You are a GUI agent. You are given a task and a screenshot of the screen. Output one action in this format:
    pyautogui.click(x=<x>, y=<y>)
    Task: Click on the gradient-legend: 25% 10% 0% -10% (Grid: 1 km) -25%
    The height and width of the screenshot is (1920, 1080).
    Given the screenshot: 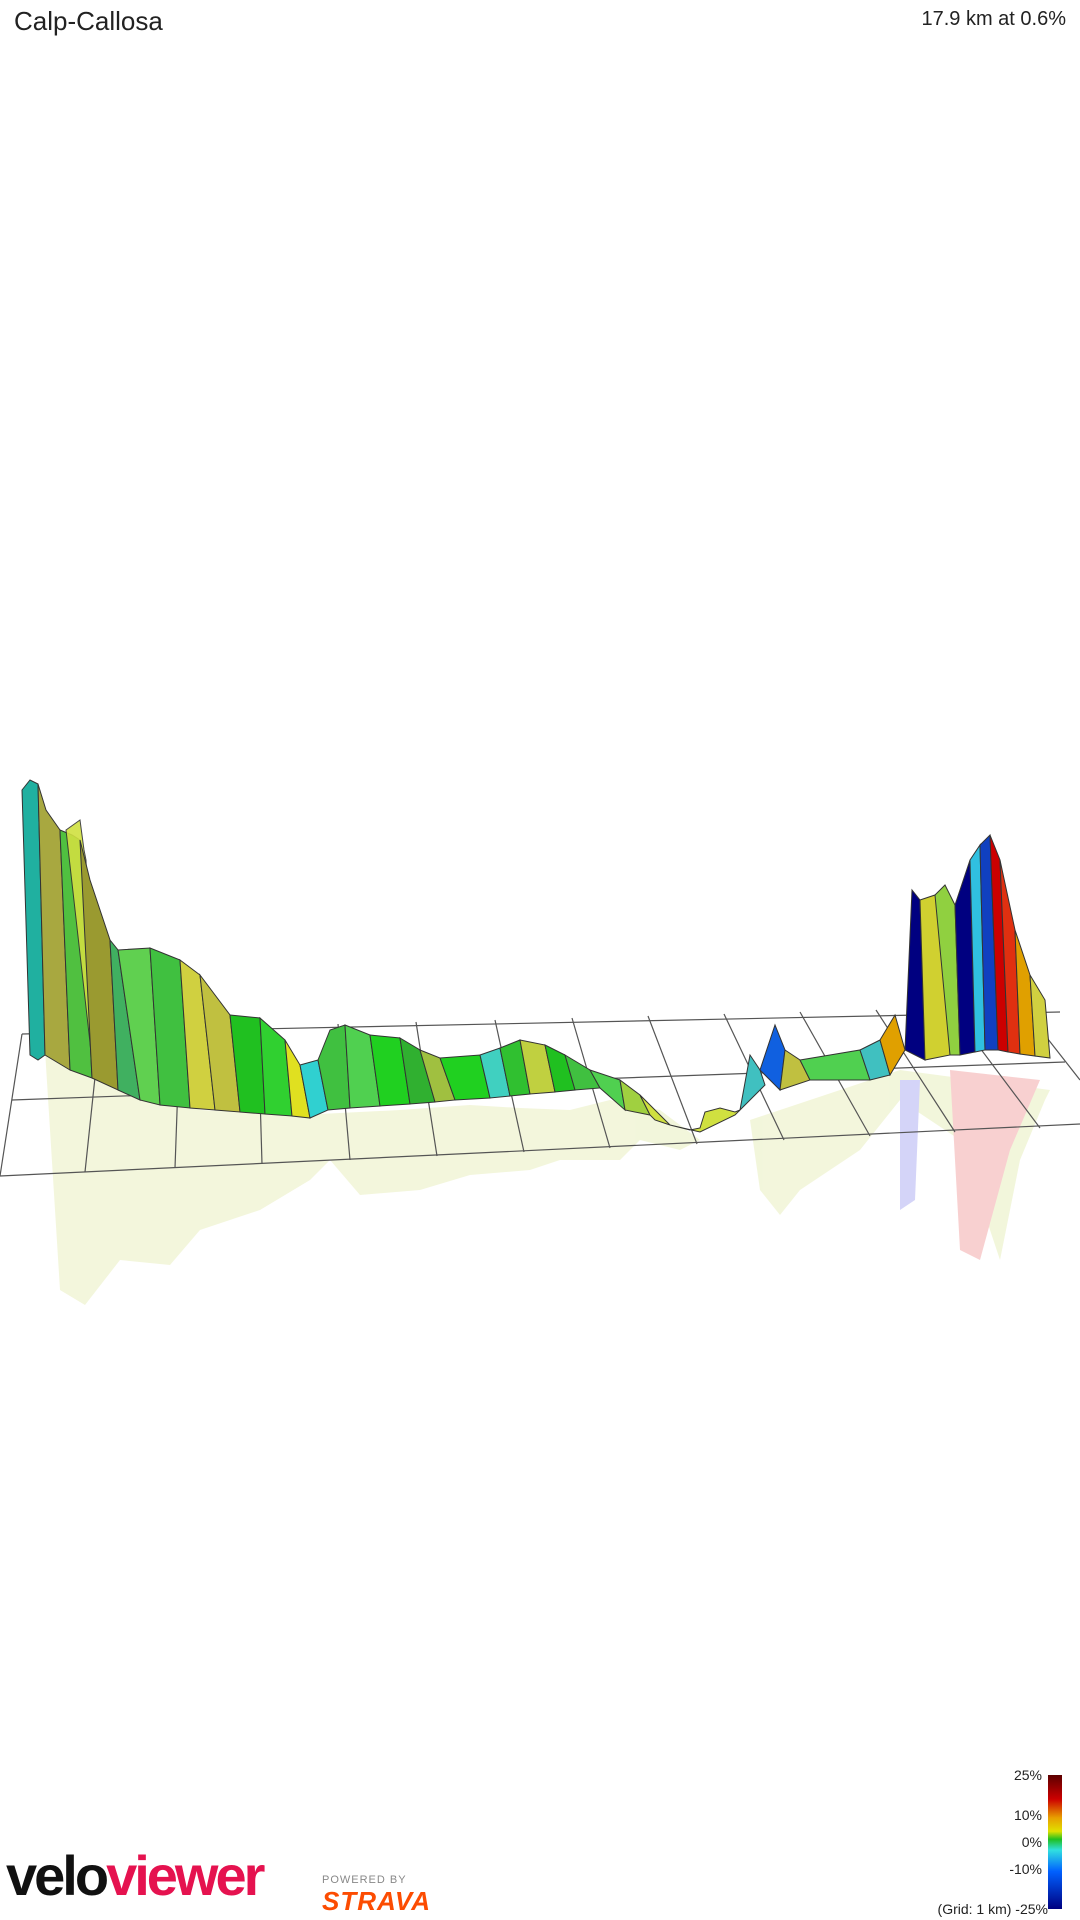 What is the action you would take?
    pyautogui.click(x=994, y=1842)
    